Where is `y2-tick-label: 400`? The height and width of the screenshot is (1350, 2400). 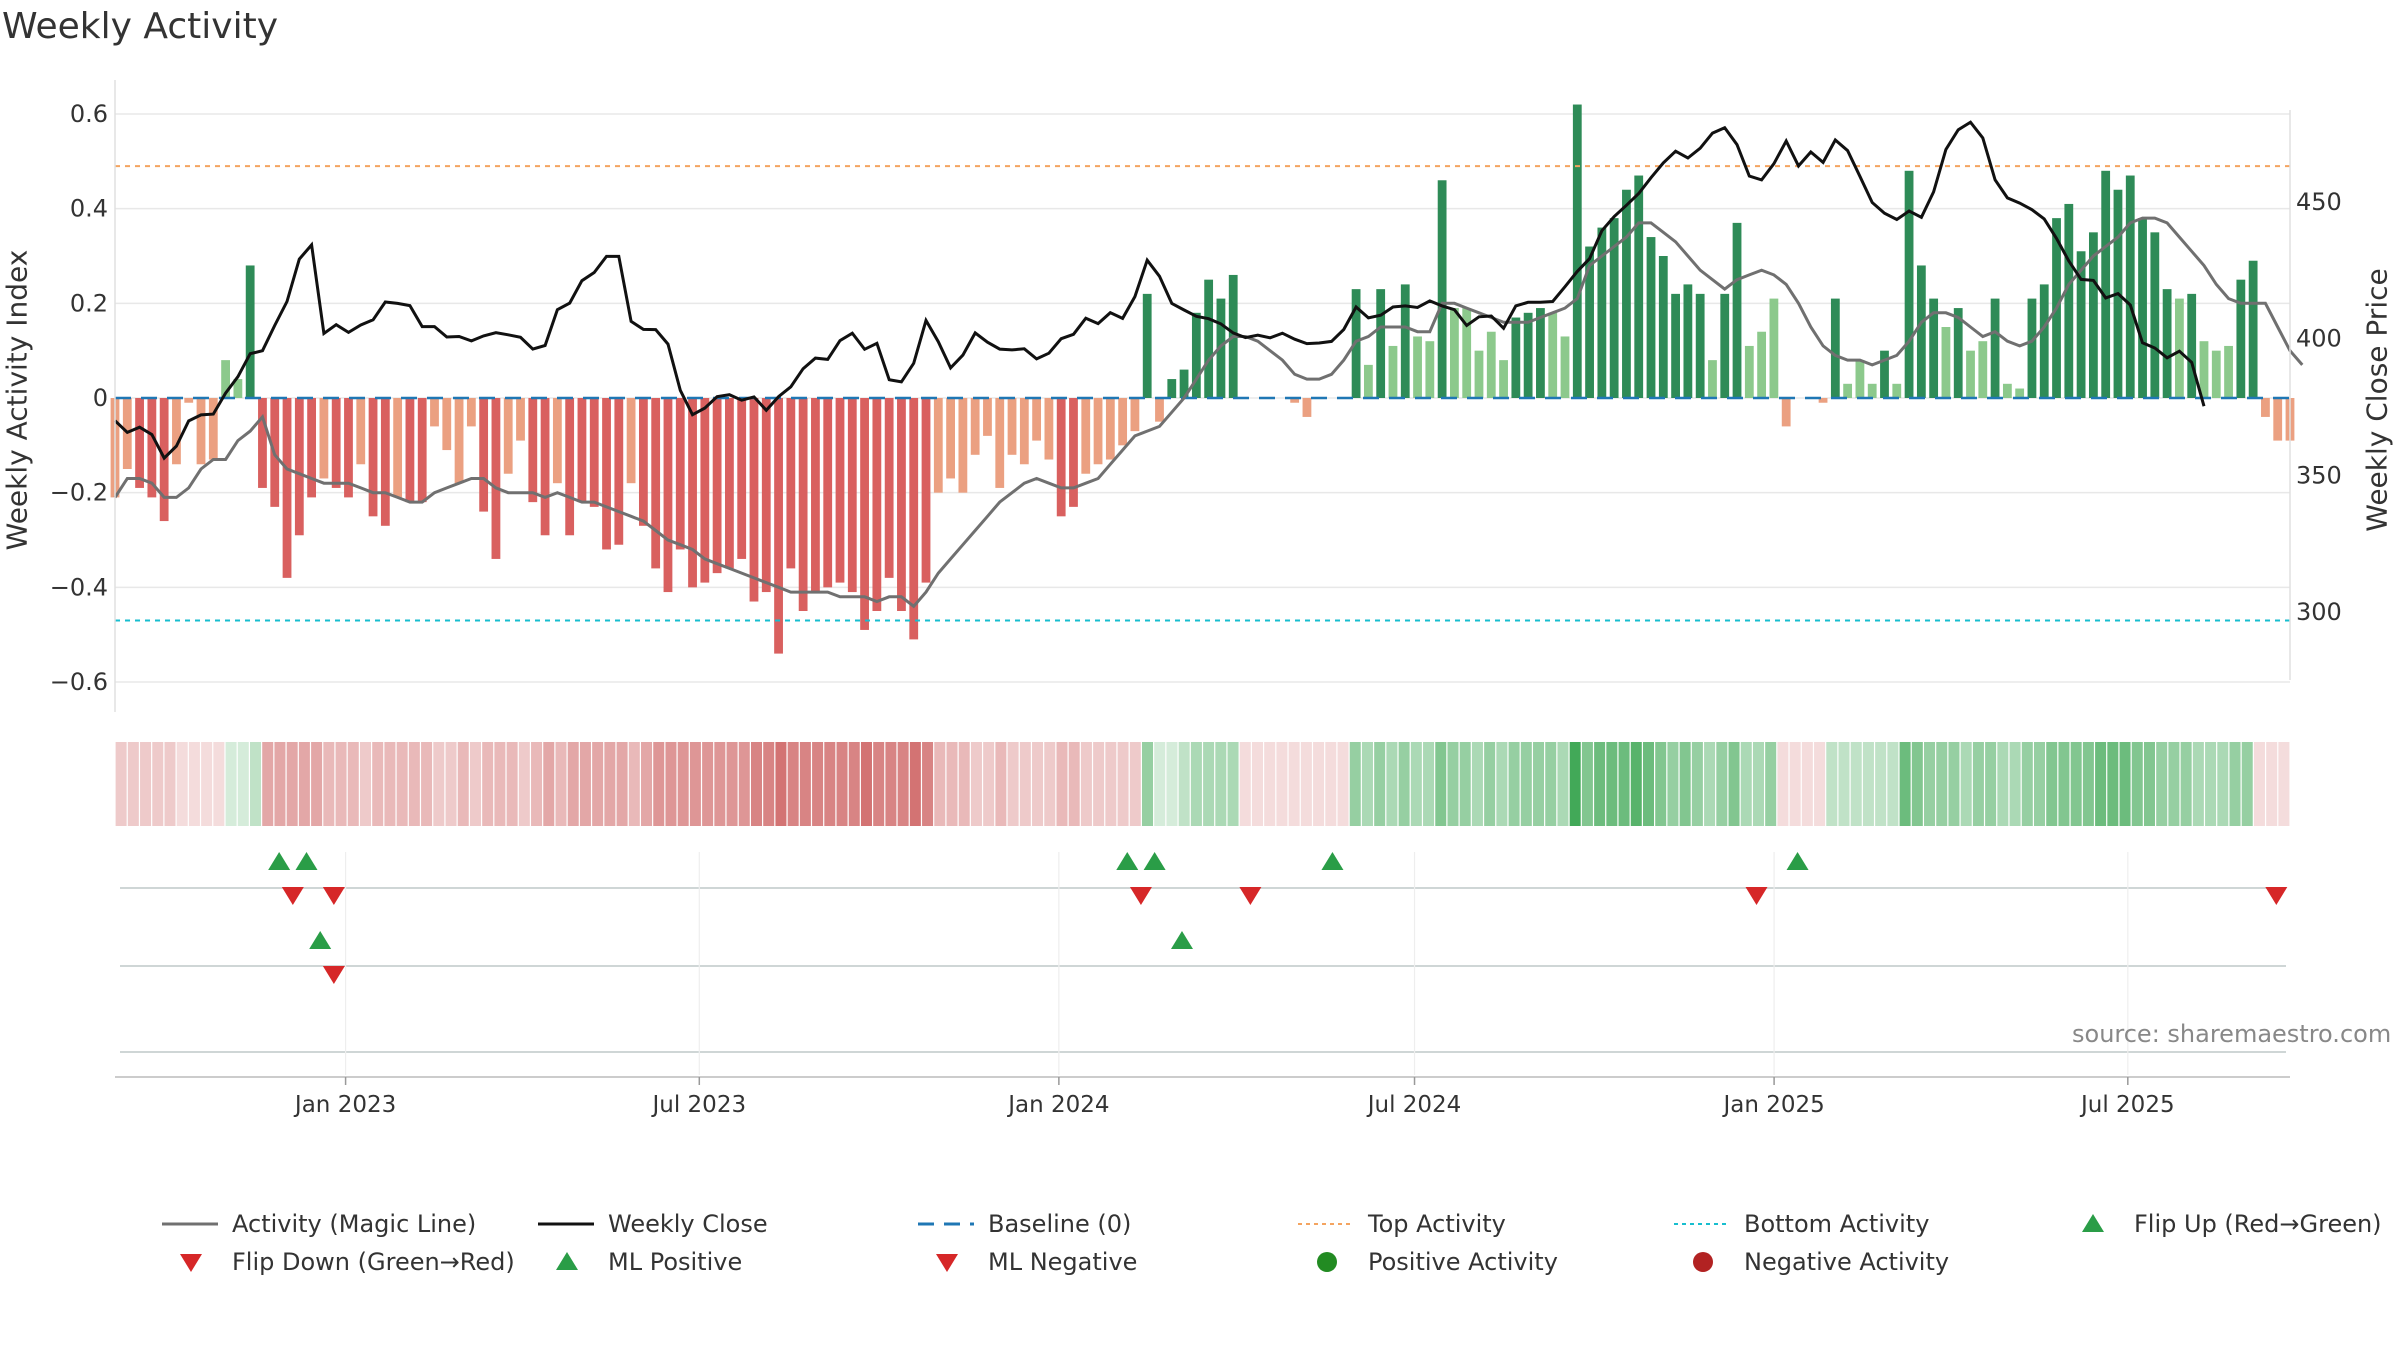
y2-tick-label: 400 is located at coordinates (2319, 339).